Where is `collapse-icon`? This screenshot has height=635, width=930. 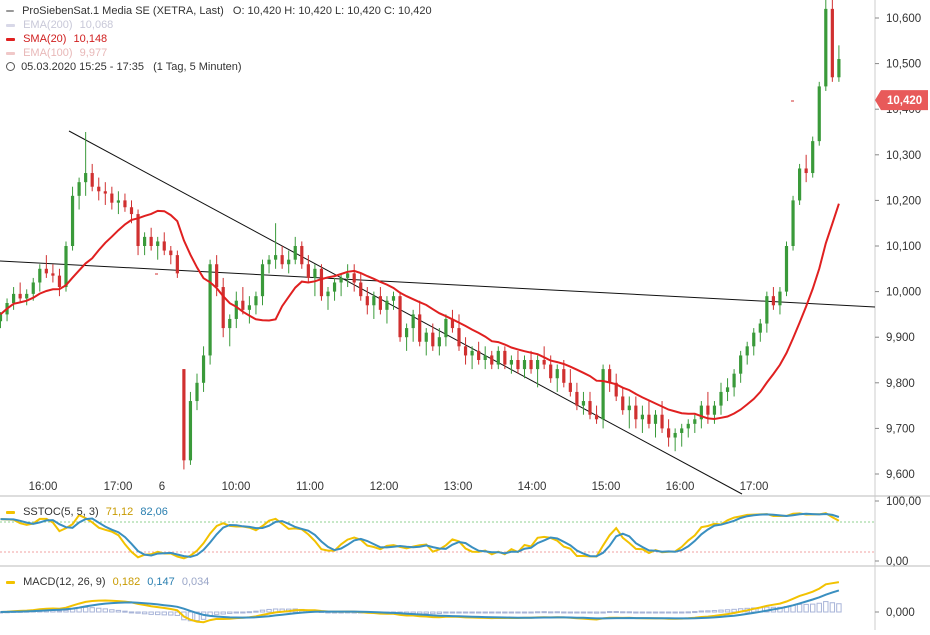 collapse-icon is located at coordinates (10, 11).